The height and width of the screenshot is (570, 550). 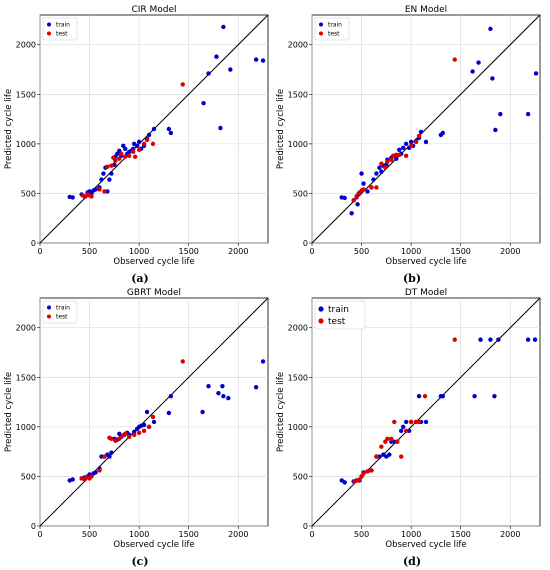 What do you see at coordinates (426, 293) in the screenshot?
I see `panel-title: DT Model` at bounding box center [426, 293].